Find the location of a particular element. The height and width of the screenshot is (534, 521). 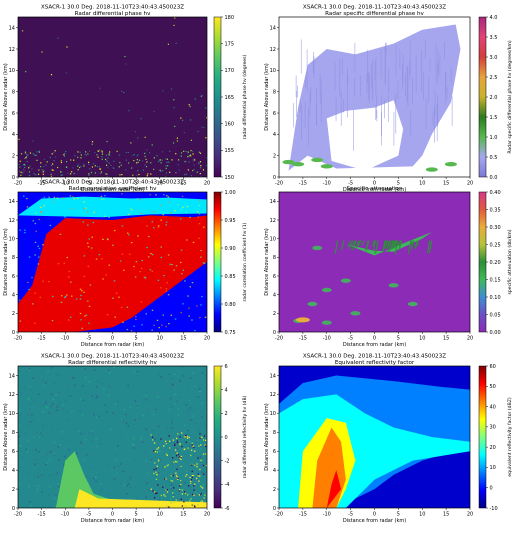

colorbar-tick-label: 6 is located at coordinates (226, 367).